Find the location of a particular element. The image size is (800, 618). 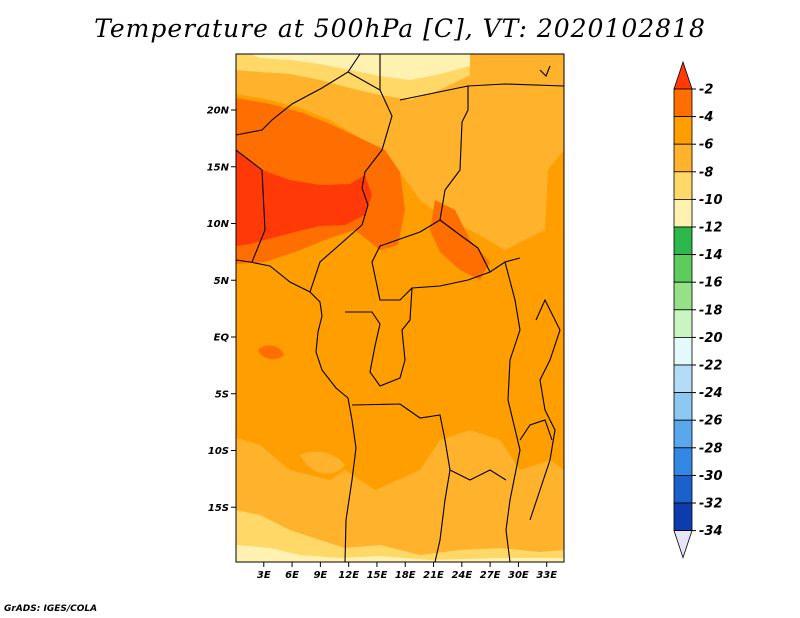

lat-tick-label: 15S is located at coordinates (218, 508).